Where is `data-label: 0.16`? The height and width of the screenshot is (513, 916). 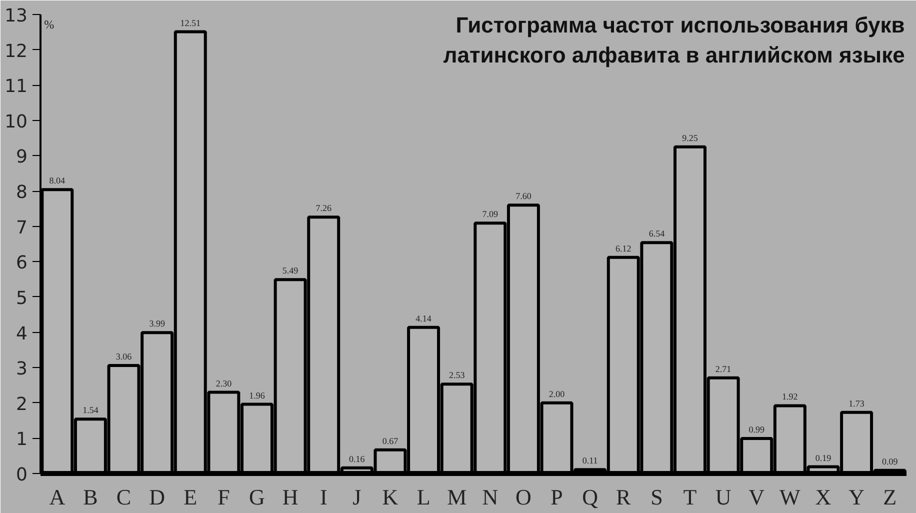 data-label: 0.16 is located at coordinates (357, 459).